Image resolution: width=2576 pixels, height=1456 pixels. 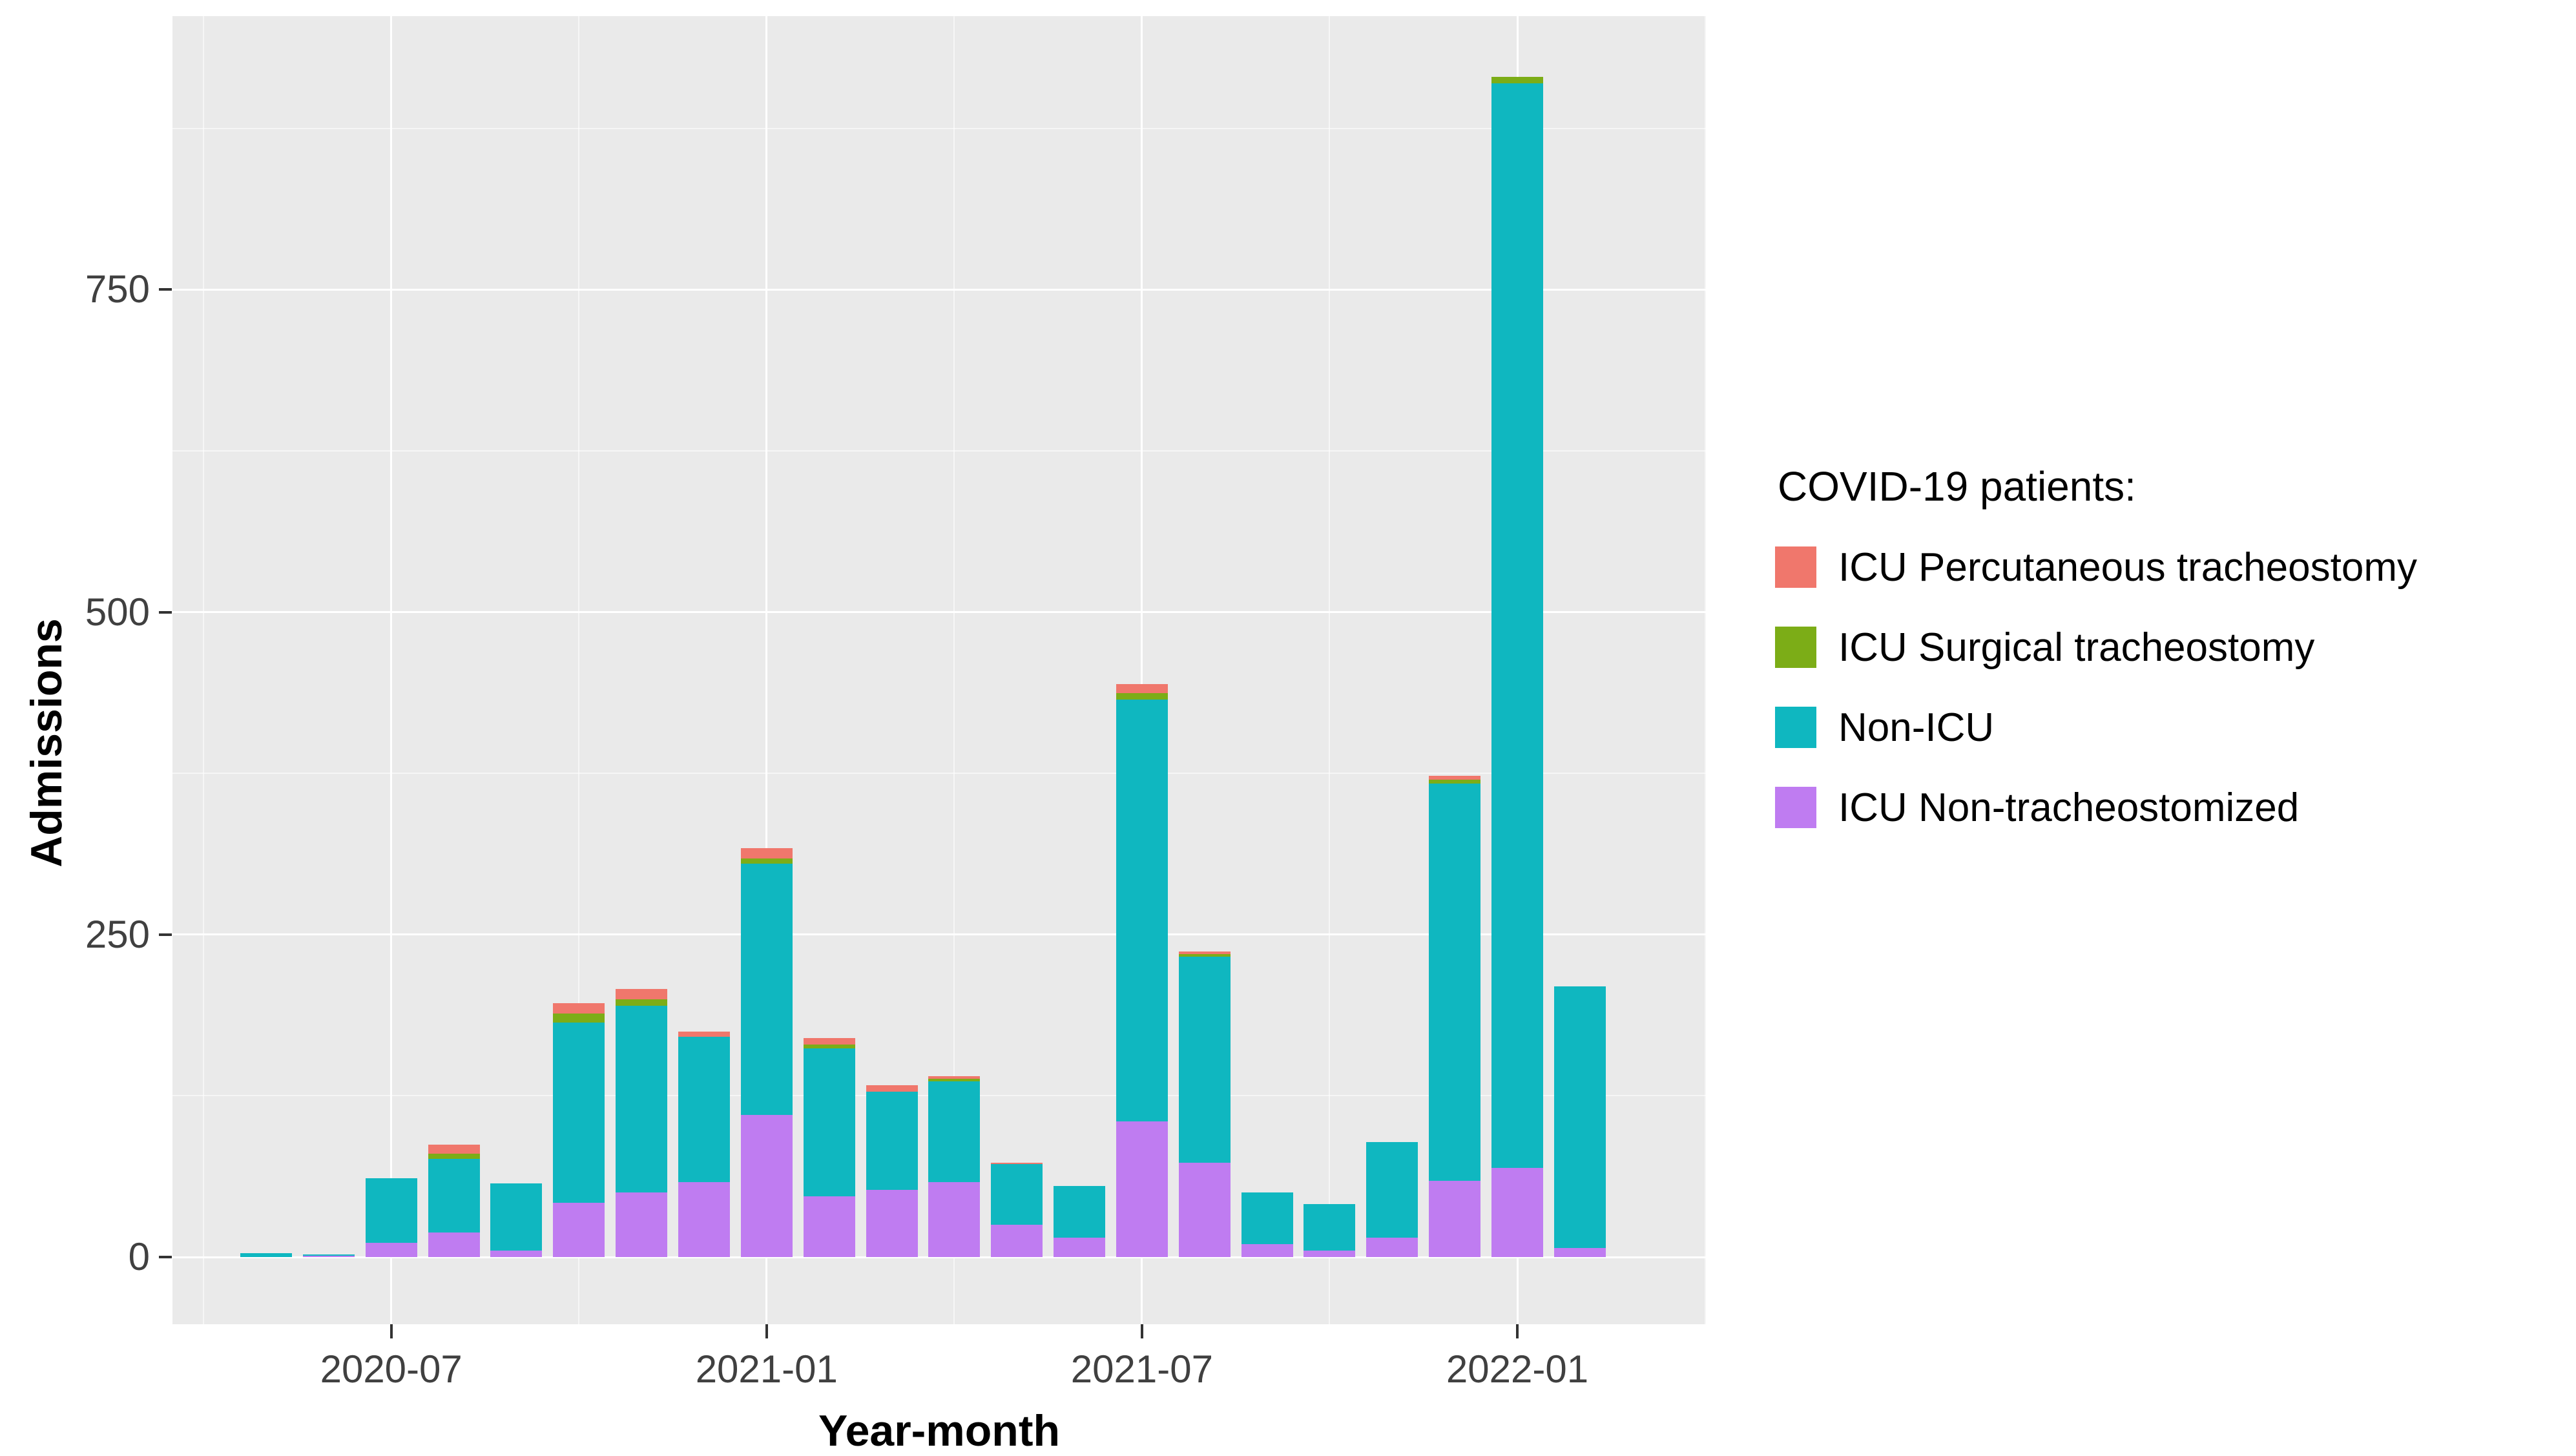 What do you see at coordinates (2127, 567) in the screenshot?
I see `legend-label: ICU Percutaneous tracheostomy` at bounding box center [2127, 567].